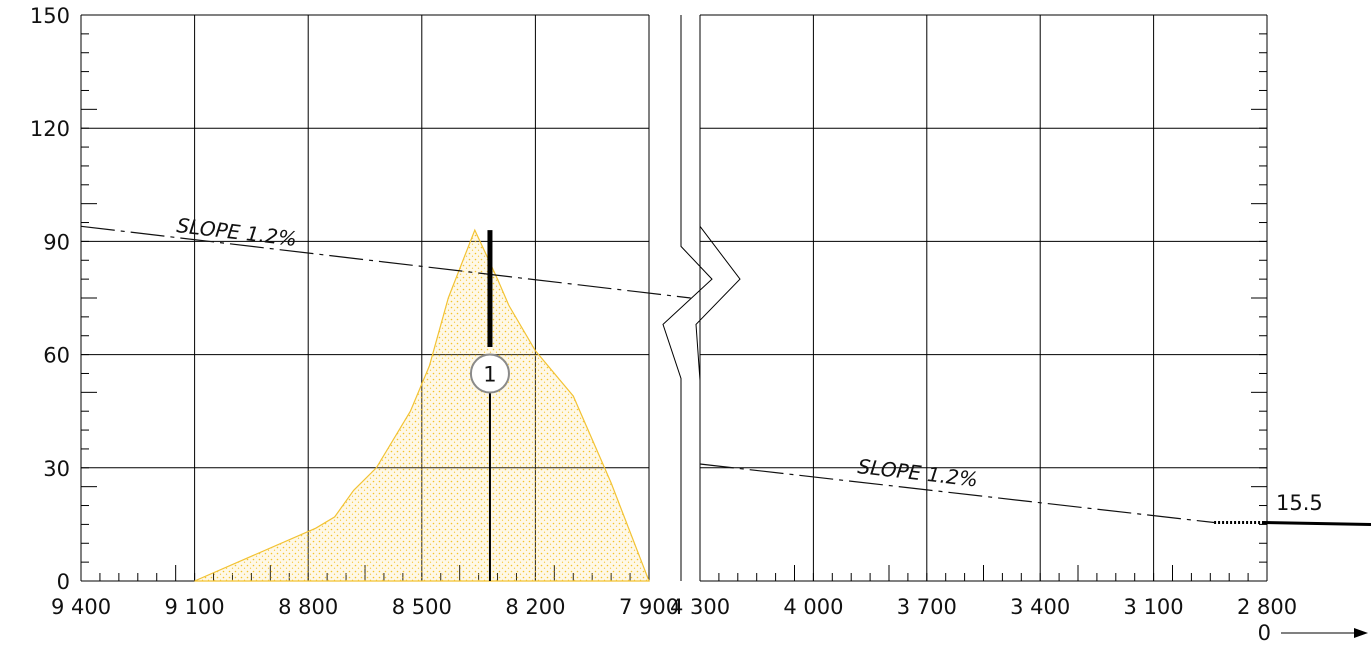 The width and height of the screenshot is (1371, 649). I want to click on right-x-tick-label: 3 100, so click(1154, 607).